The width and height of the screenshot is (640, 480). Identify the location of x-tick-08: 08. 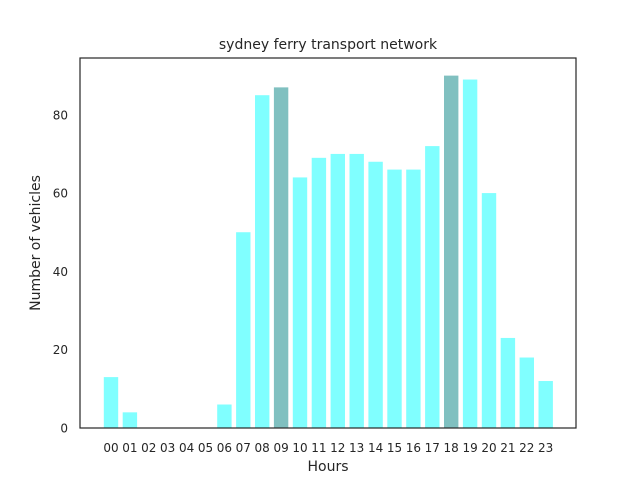
(262, 448).